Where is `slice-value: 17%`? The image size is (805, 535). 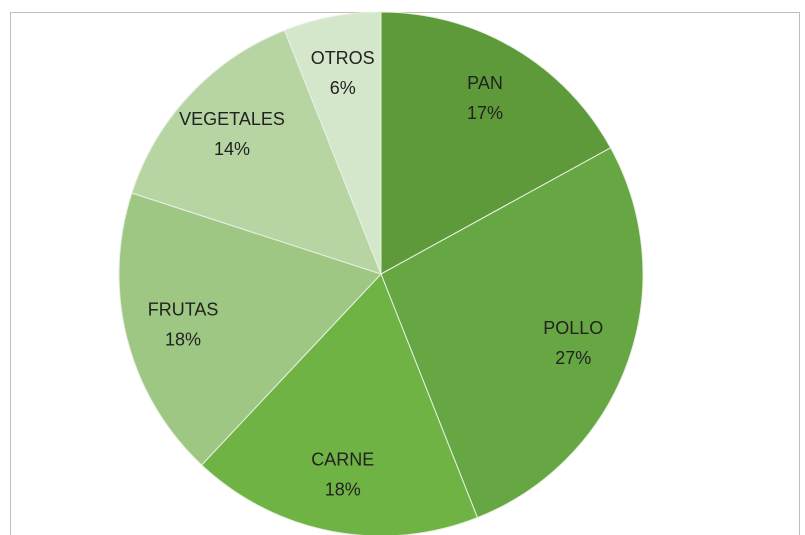
slice-value: 17% is located at coordinates (485, 113).